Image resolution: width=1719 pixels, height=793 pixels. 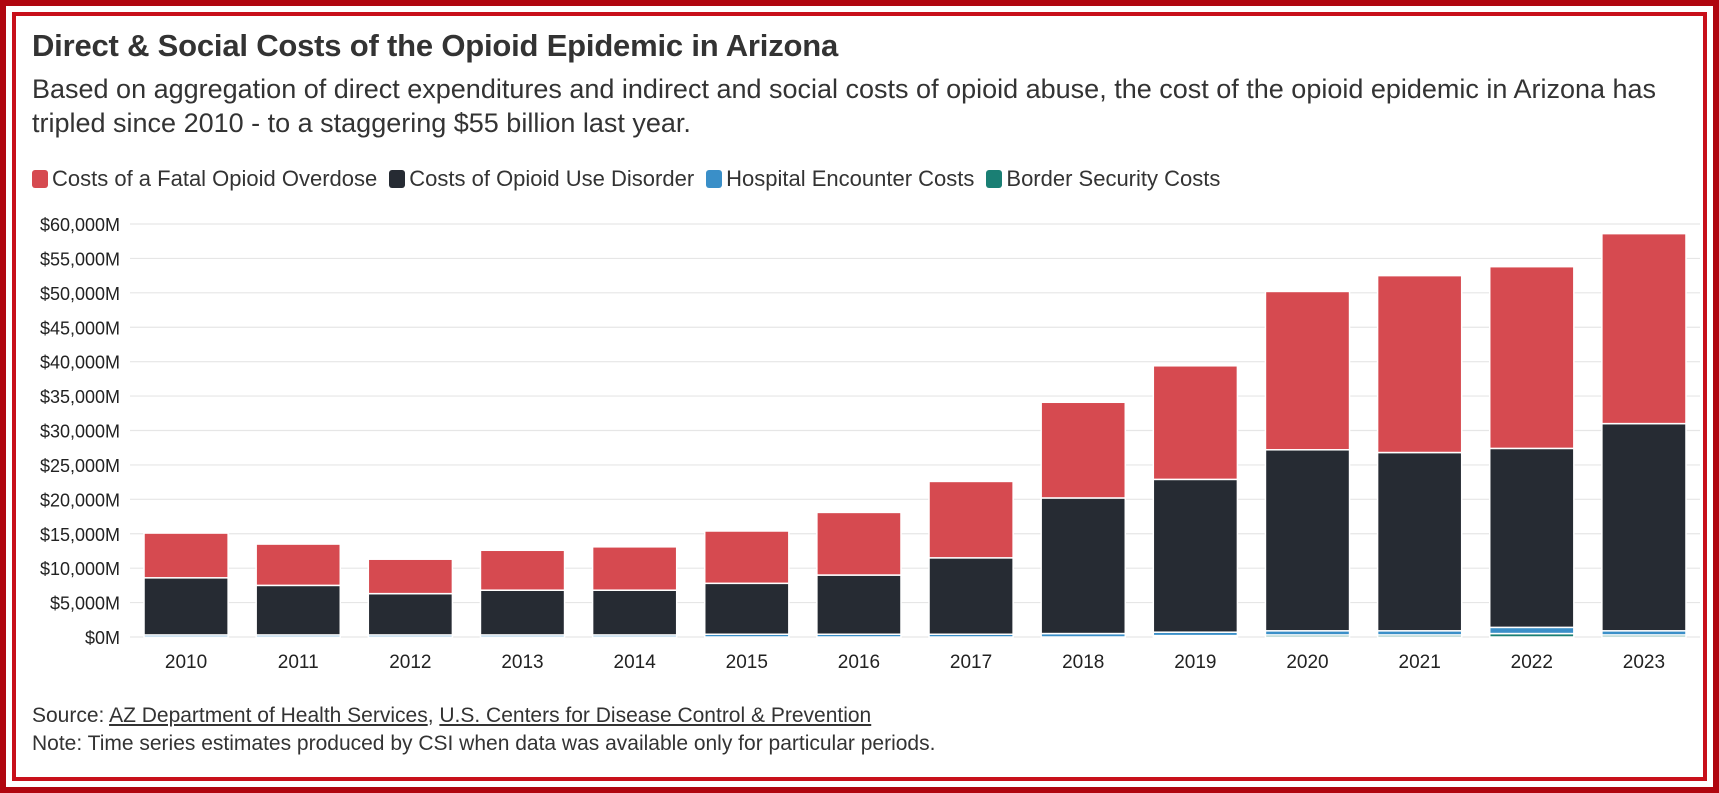 I want to click on legend-item-fatal: Costs of a Fatal Opioid Overdose, so click(x=204, y=179).